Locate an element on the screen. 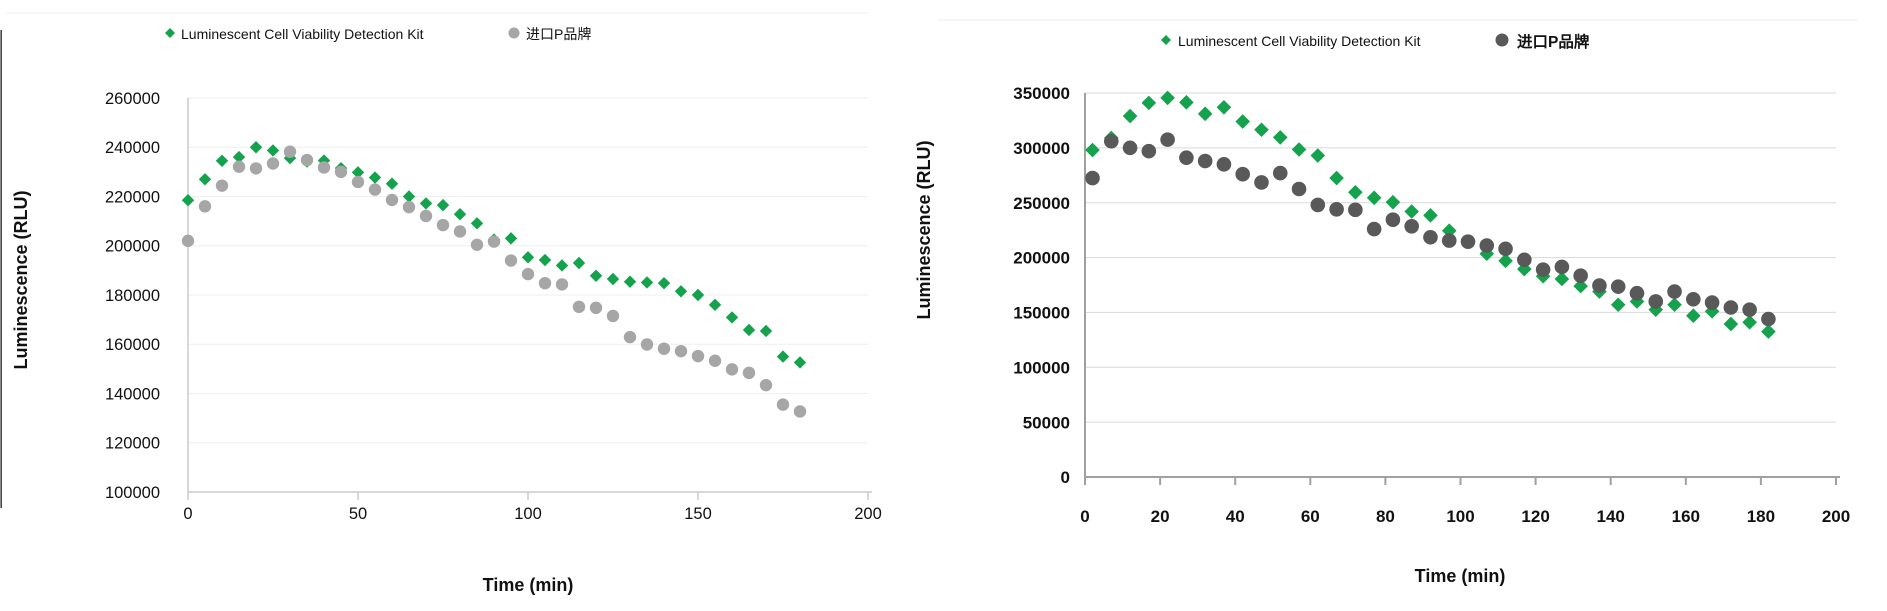  y-tick-label: 160000 is located at coordinates (132, 345).